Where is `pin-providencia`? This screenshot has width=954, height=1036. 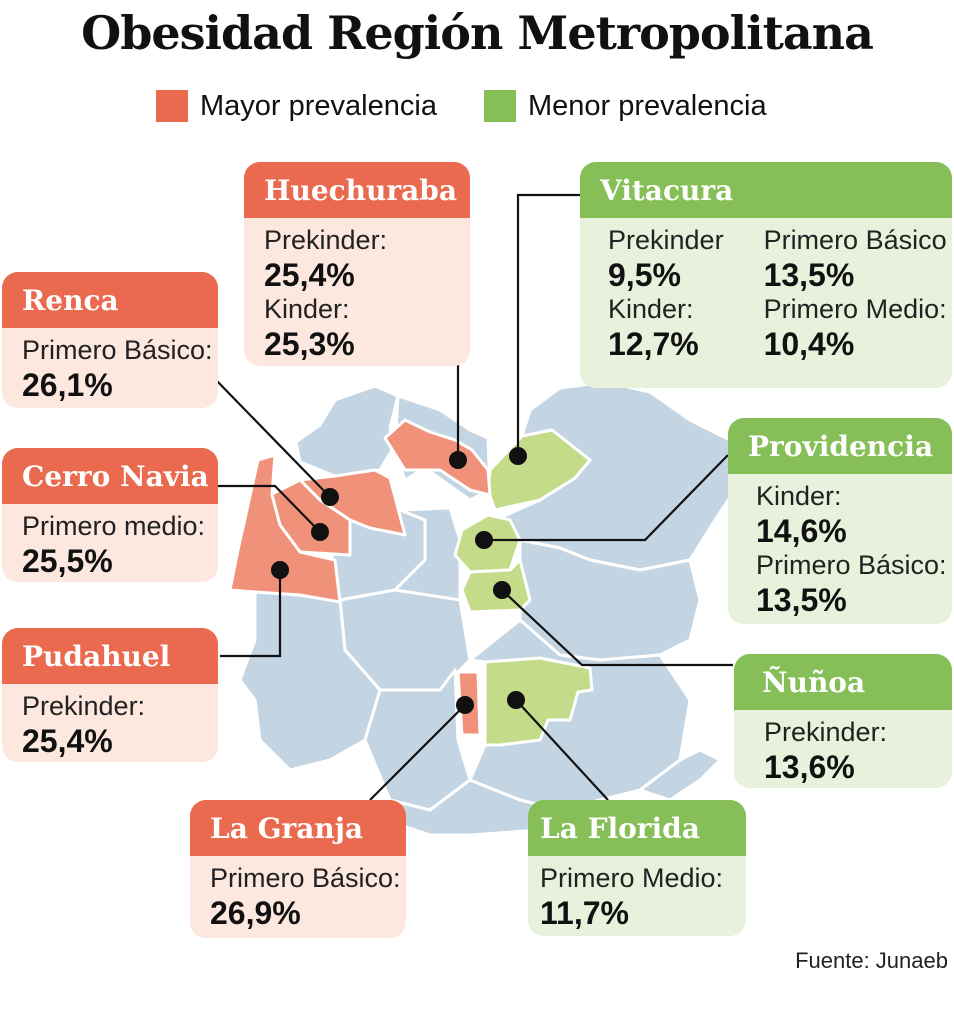
pin-providencia is located at coordinates (484, 540).